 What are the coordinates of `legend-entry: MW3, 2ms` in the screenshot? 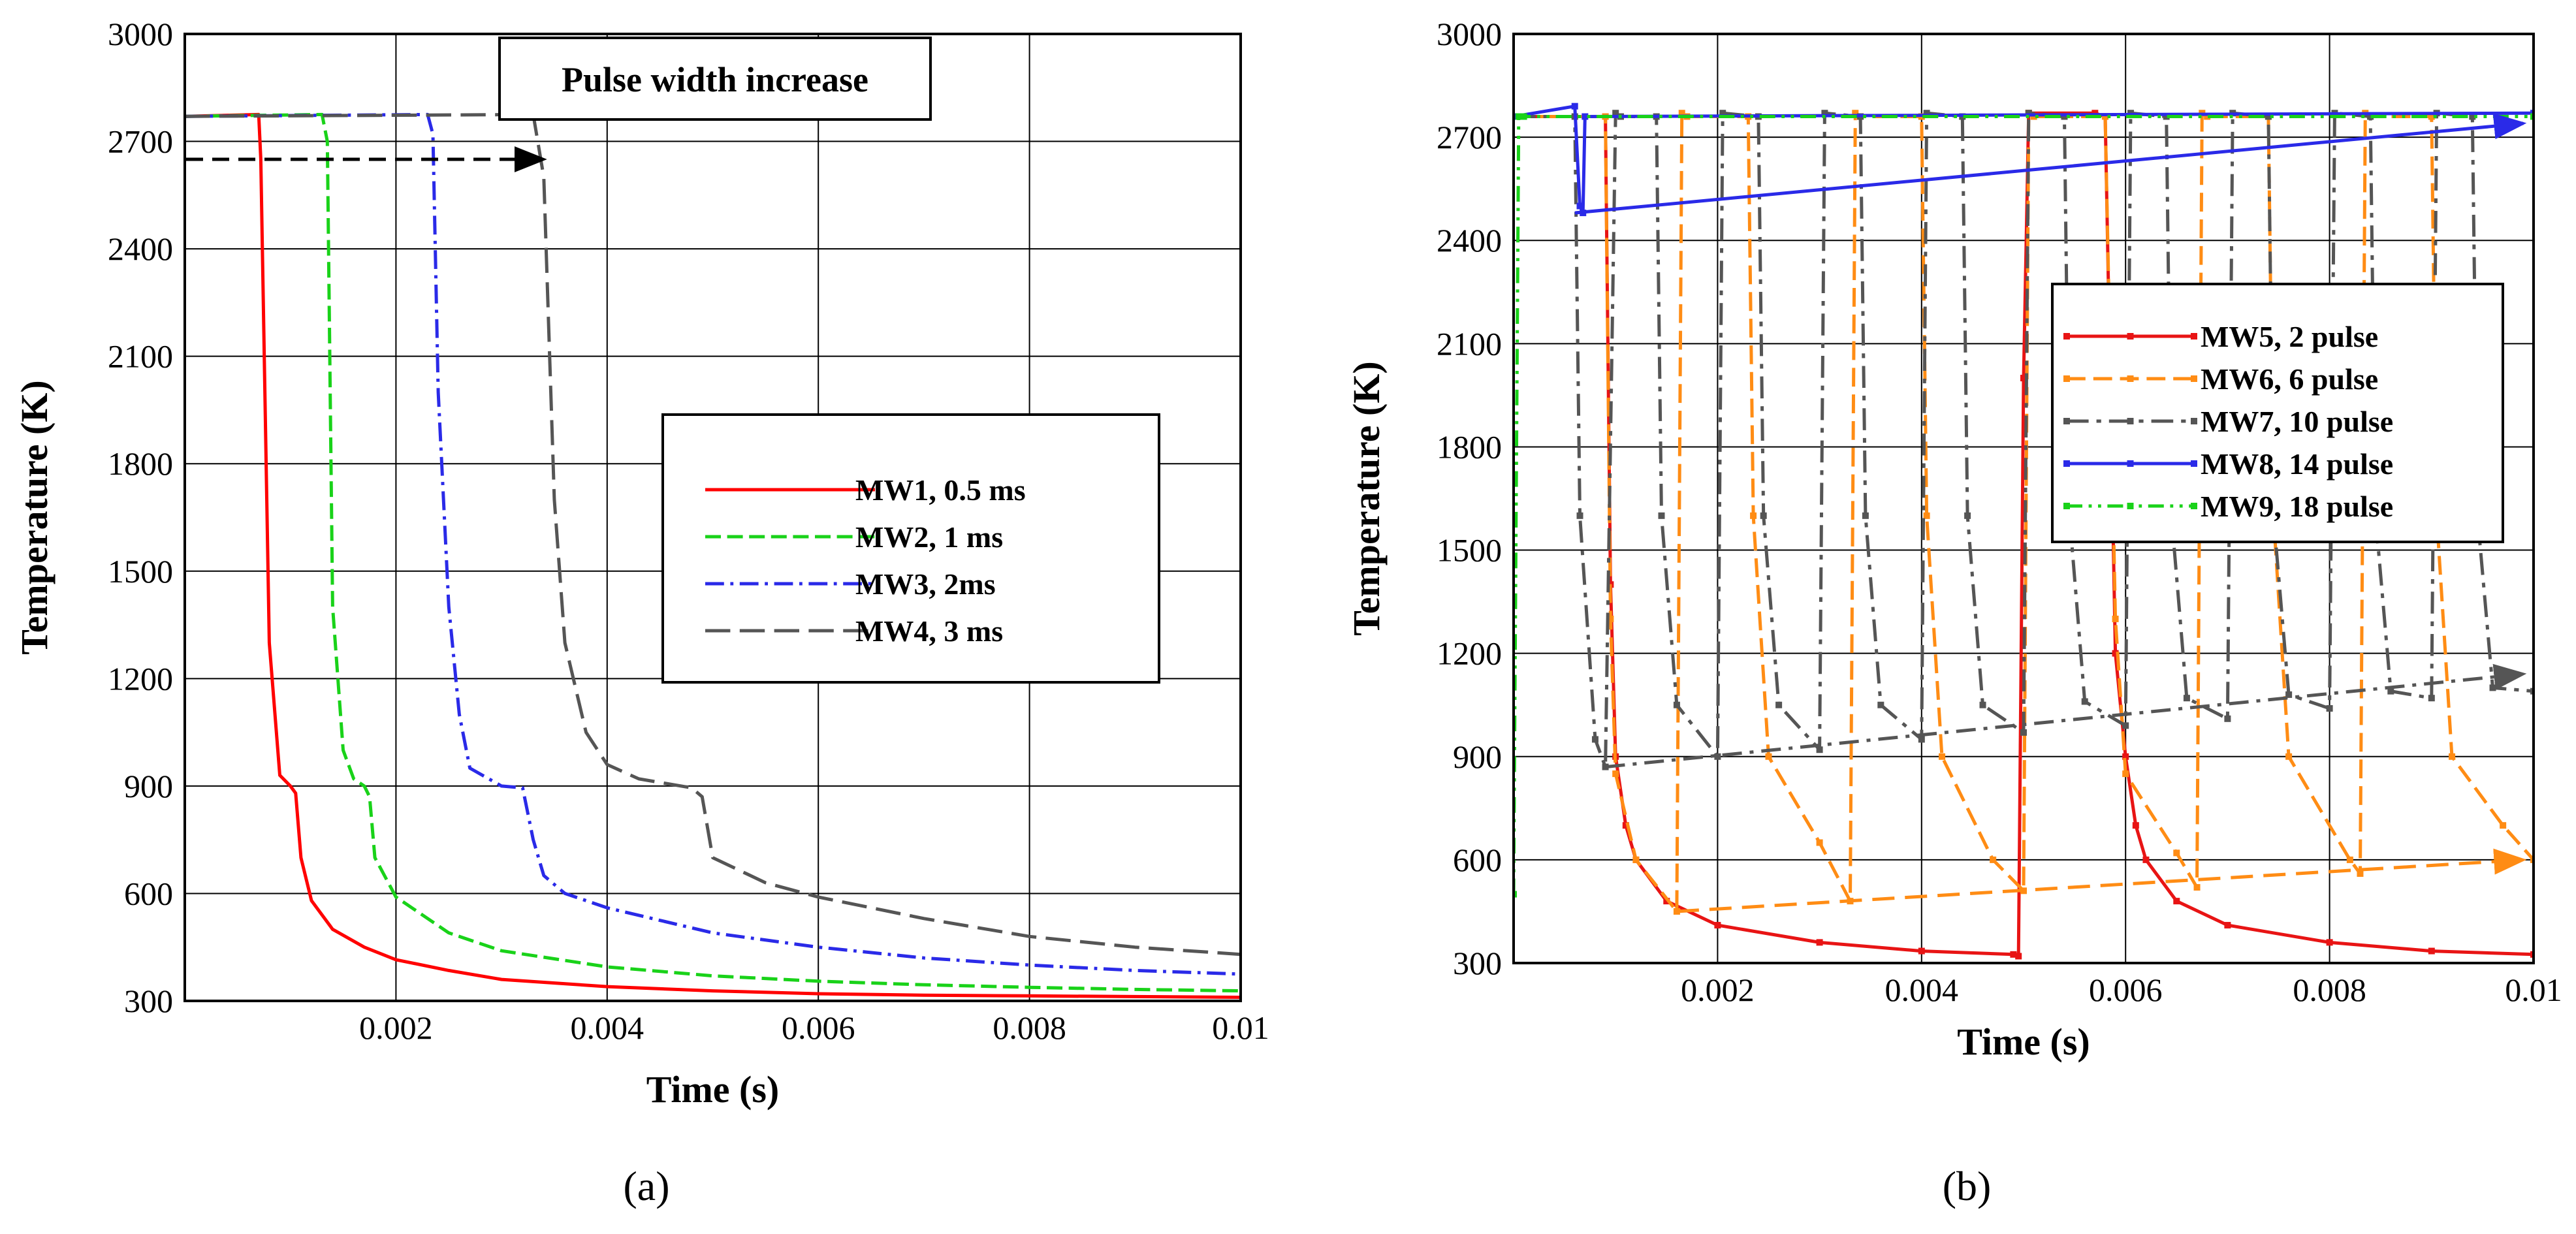 It's located at (926, 584).